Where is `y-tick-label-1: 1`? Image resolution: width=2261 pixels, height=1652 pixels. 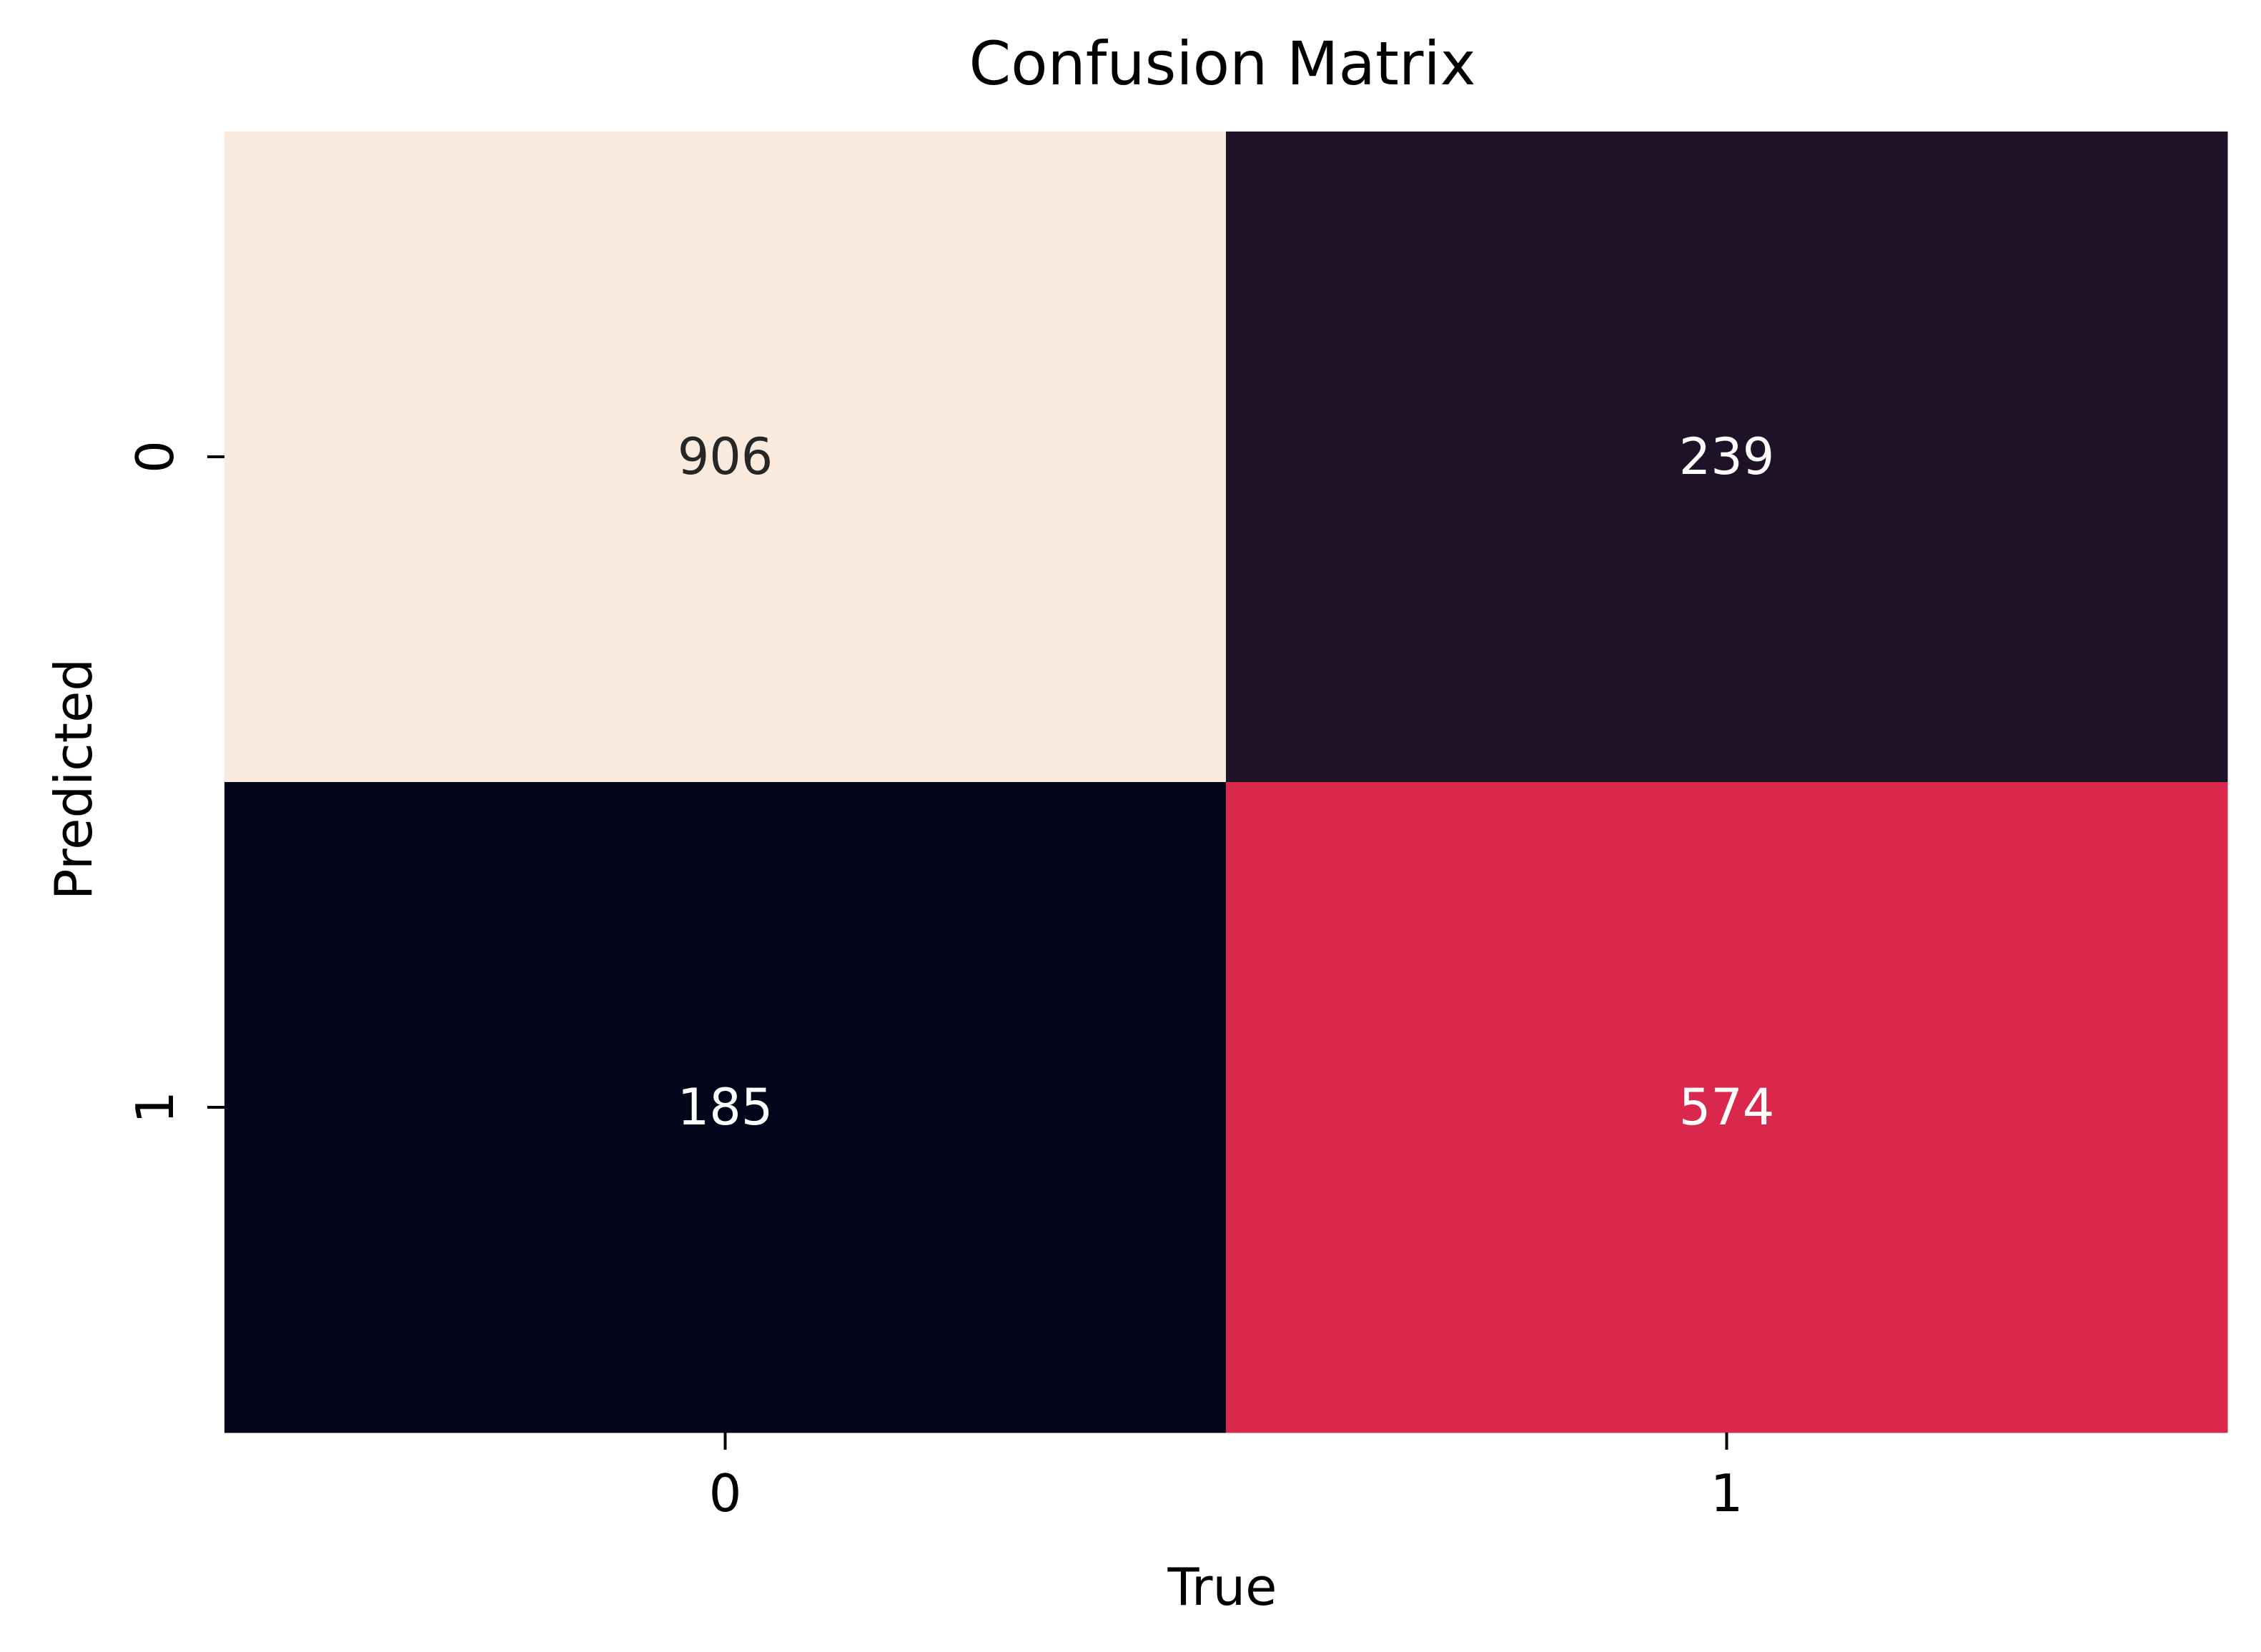 y-tick-label-1: 1 is located at coordinates (155, 1107).